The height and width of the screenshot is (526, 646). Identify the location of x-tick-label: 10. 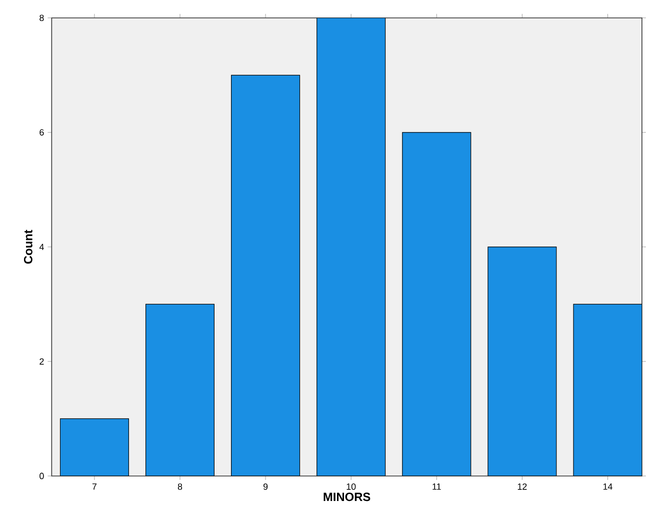
(351, 487).